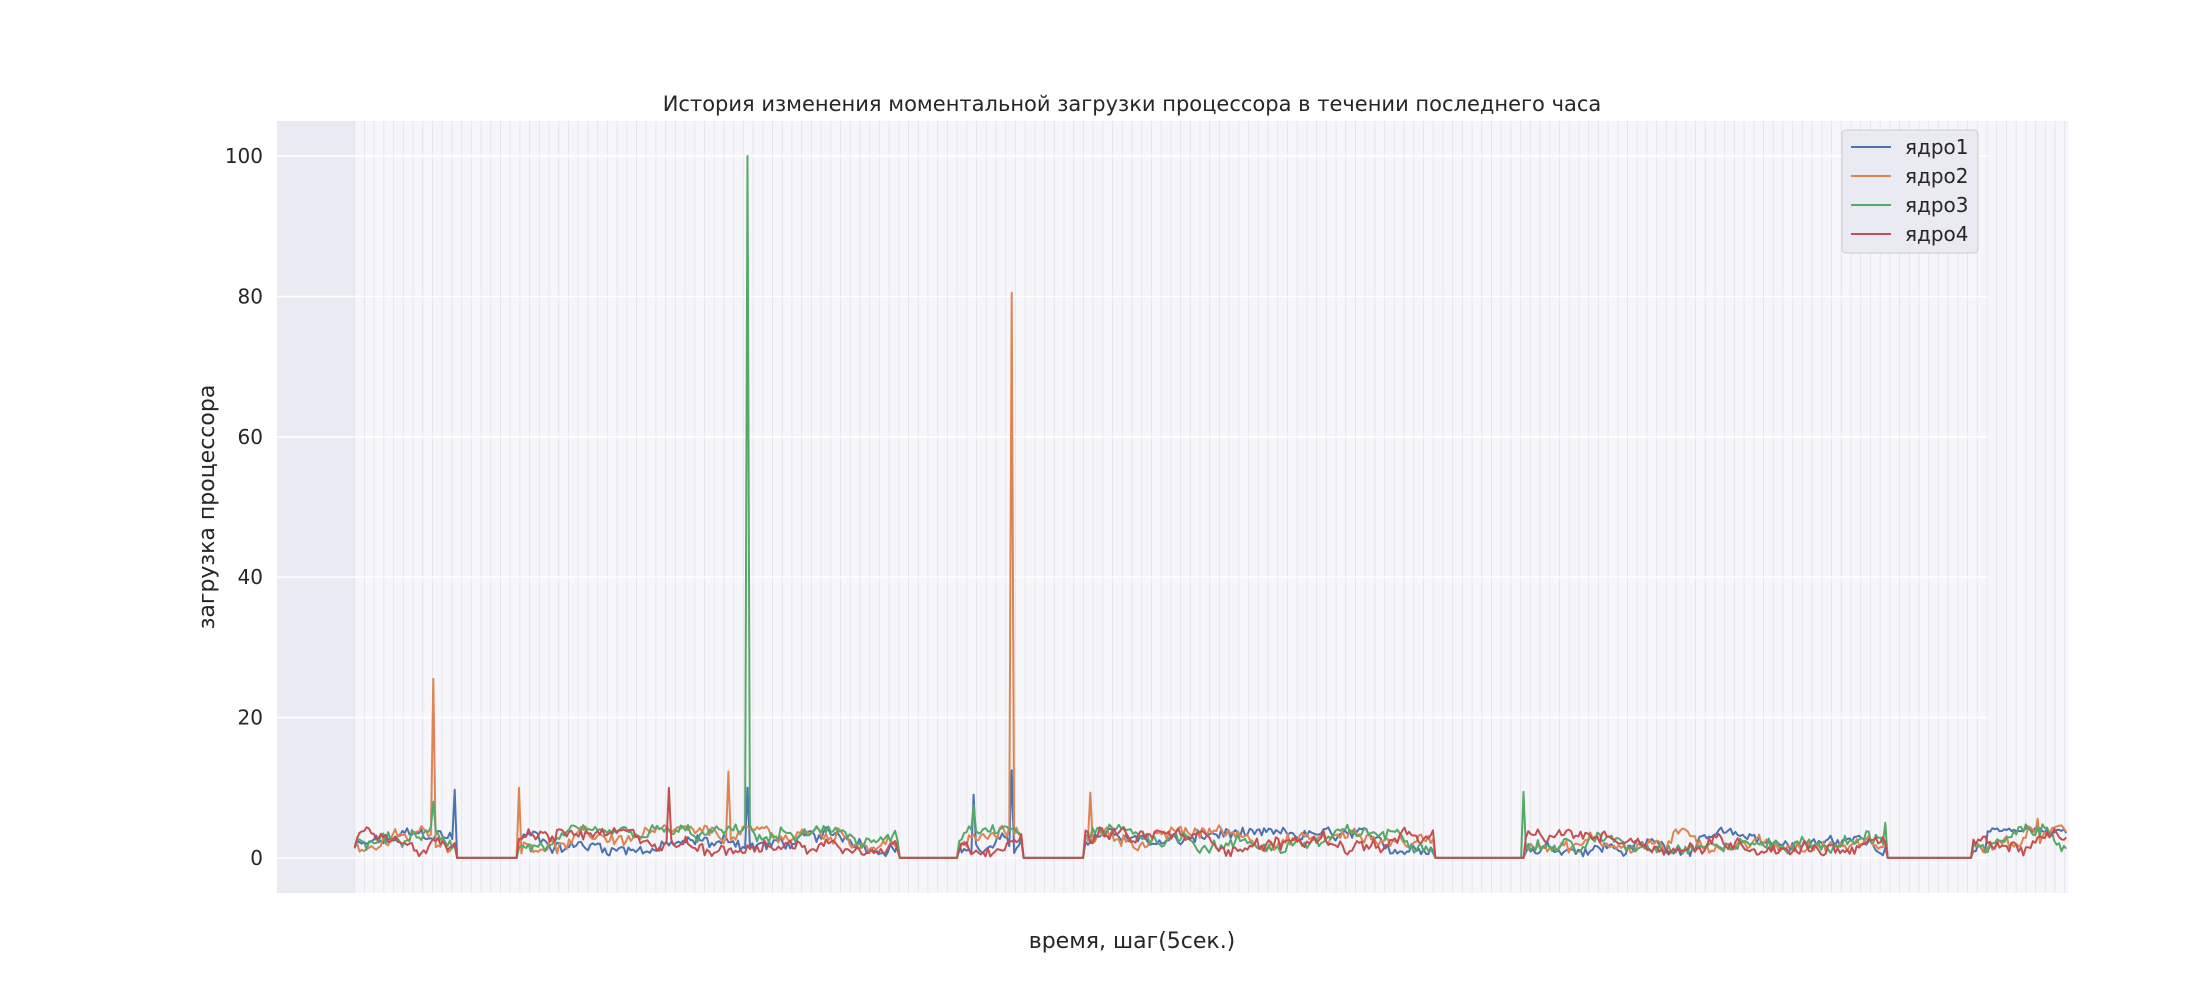 This screenshot has width=2200, height=1000. What do you see at coordinates (1937, 205) in the screenshot?
I see `legend-label-3: ядро3` at bounding box center [1937, 205].